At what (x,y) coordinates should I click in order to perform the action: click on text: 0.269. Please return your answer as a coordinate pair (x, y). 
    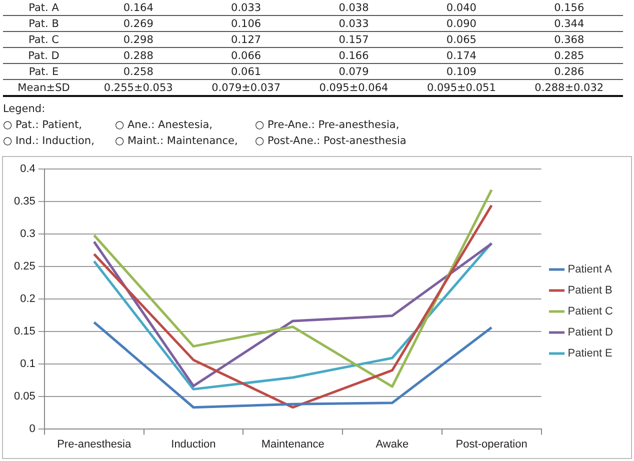
    Looking at the image, I should click on (138, 24).